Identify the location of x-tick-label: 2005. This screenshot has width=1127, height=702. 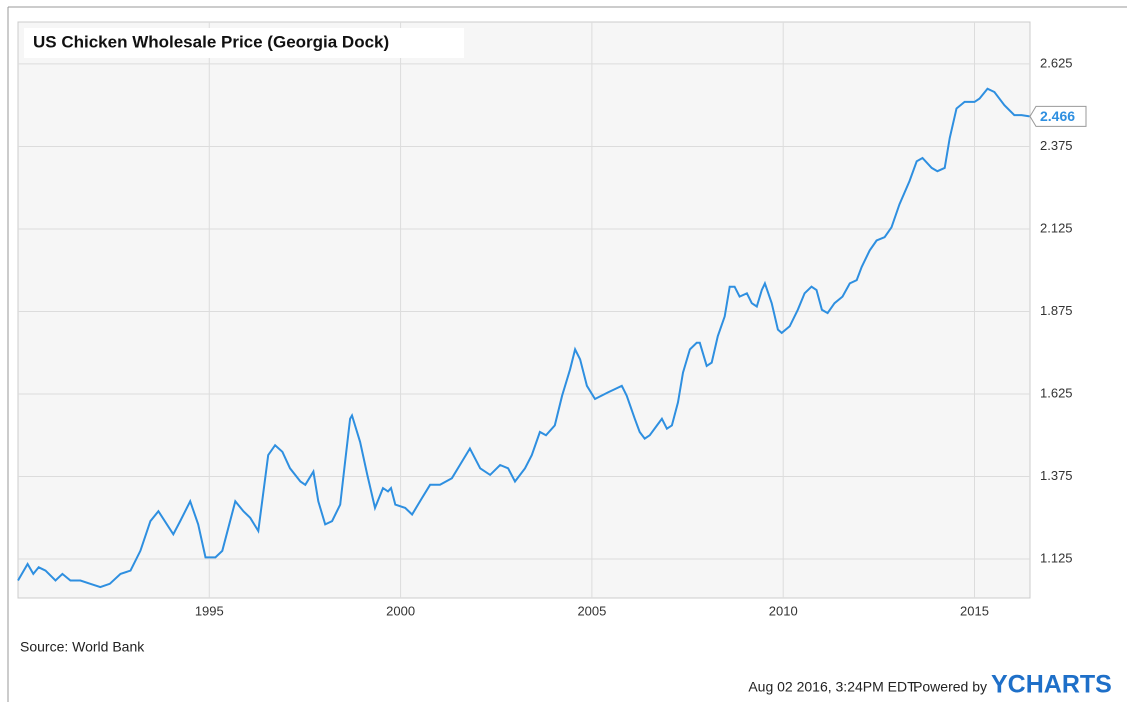
(591, 610).